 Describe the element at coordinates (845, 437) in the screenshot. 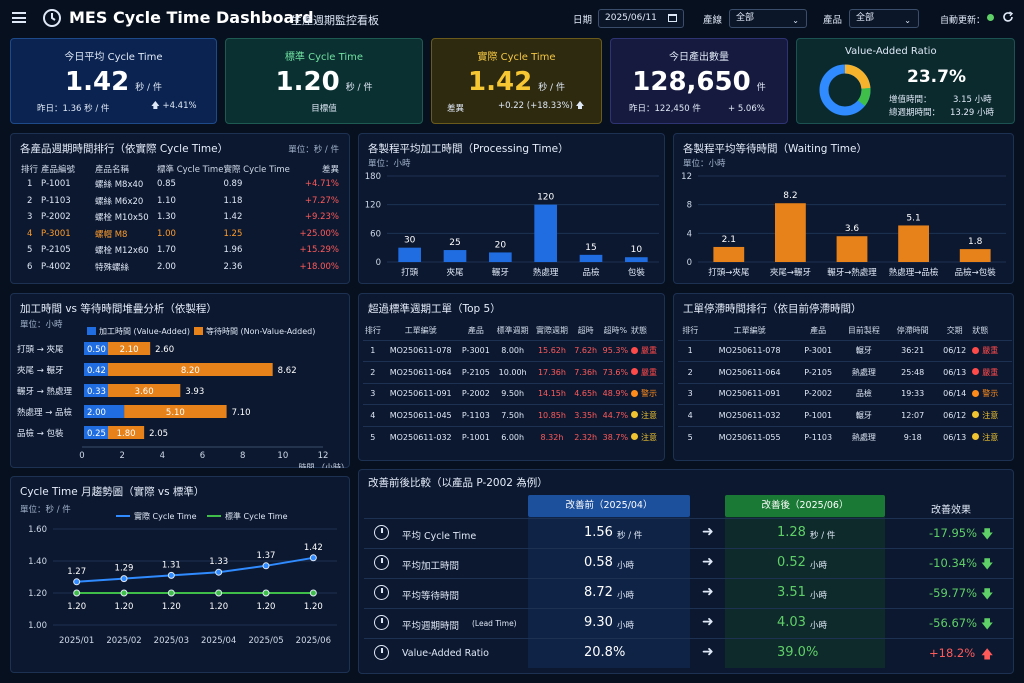

I see `table-row: 5 MO250611-055 P-1103 熱處理 9:18 06/13 注意` at that location.